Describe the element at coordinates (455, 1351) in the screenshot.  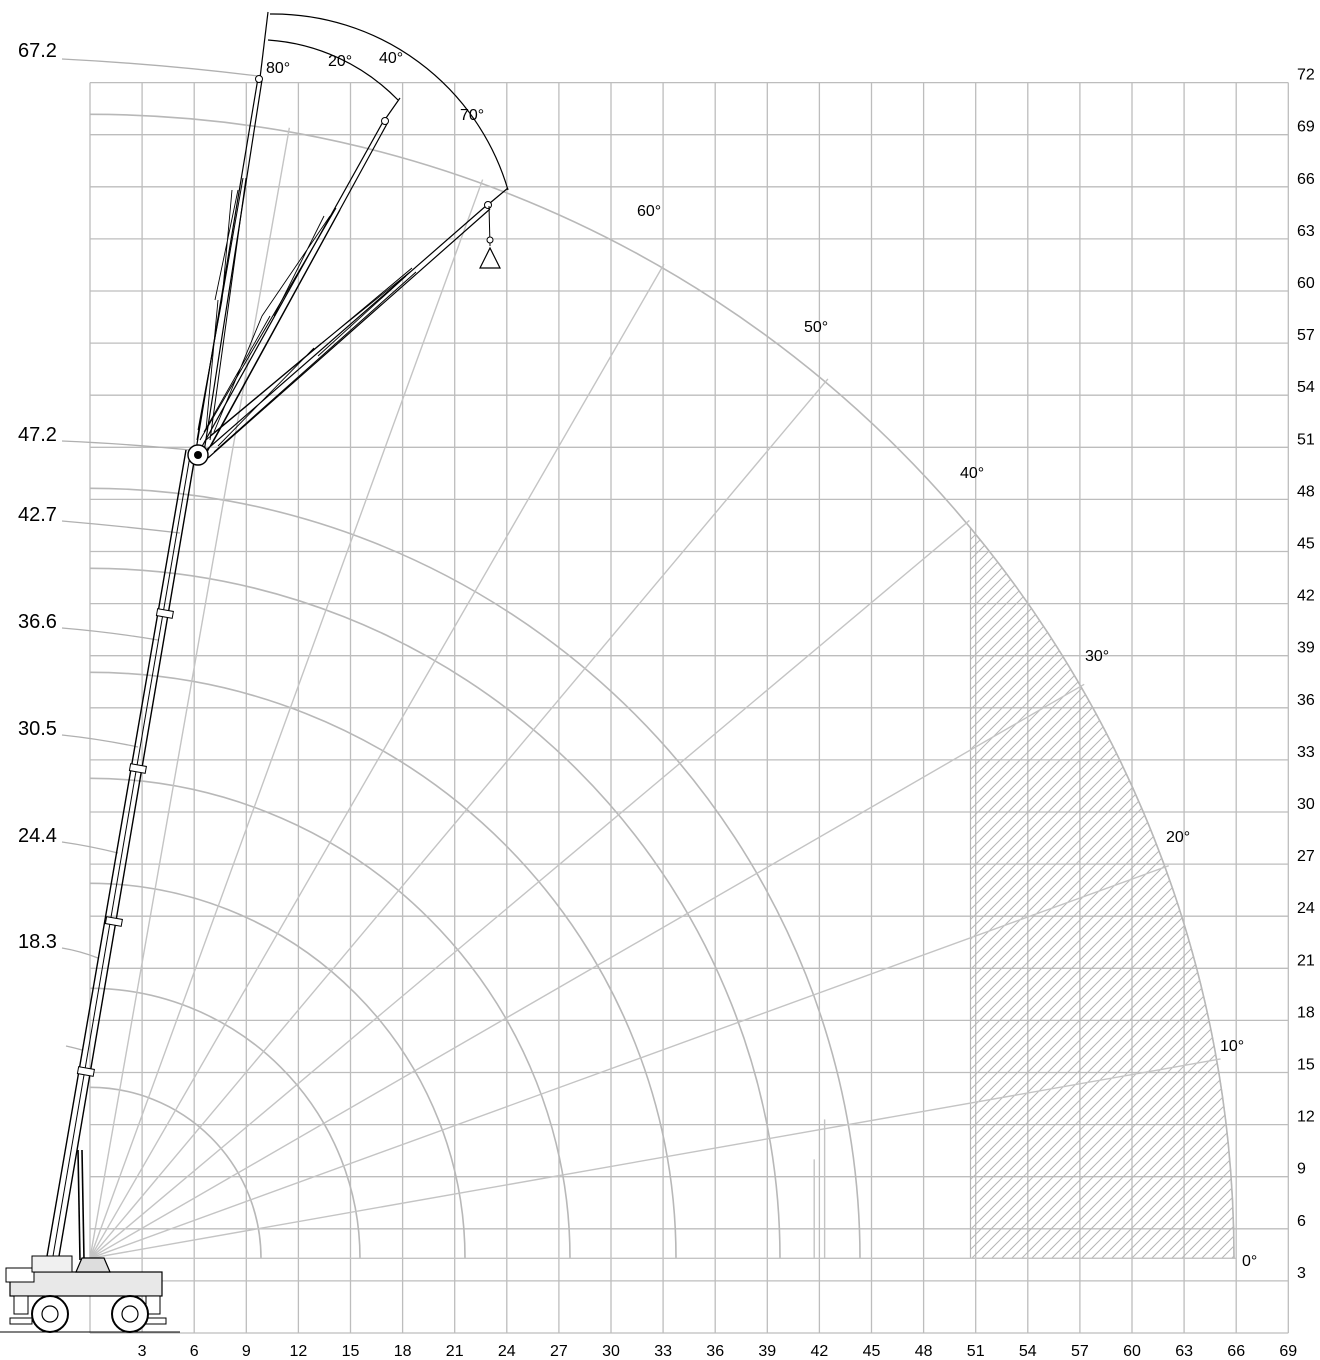
I see `x-tick-label: 21` at that location.